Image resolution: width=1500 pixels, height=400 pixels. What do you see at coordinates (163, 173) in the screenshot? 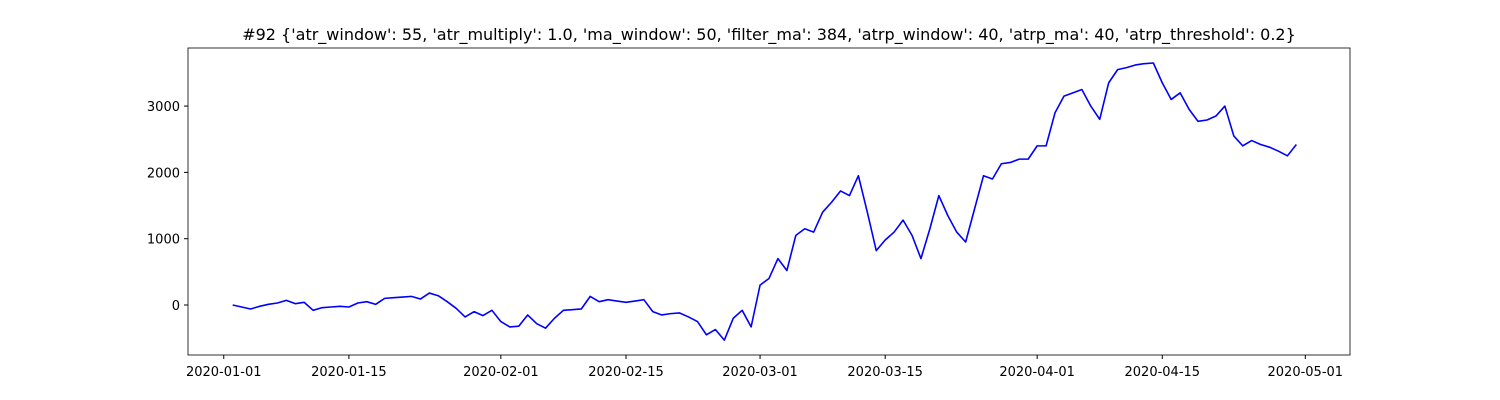
I see `y-tick-label: 2000` at bounding box center [163, 173].